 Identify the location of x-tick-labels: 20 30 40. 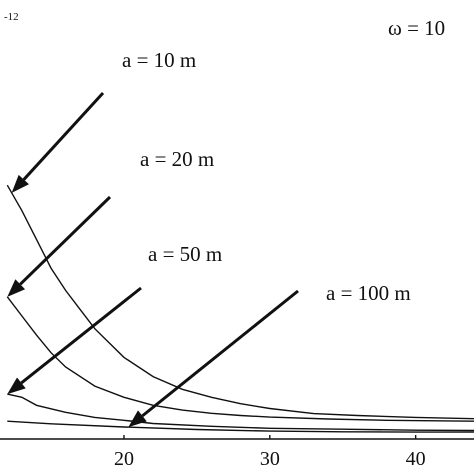
(270, 459).